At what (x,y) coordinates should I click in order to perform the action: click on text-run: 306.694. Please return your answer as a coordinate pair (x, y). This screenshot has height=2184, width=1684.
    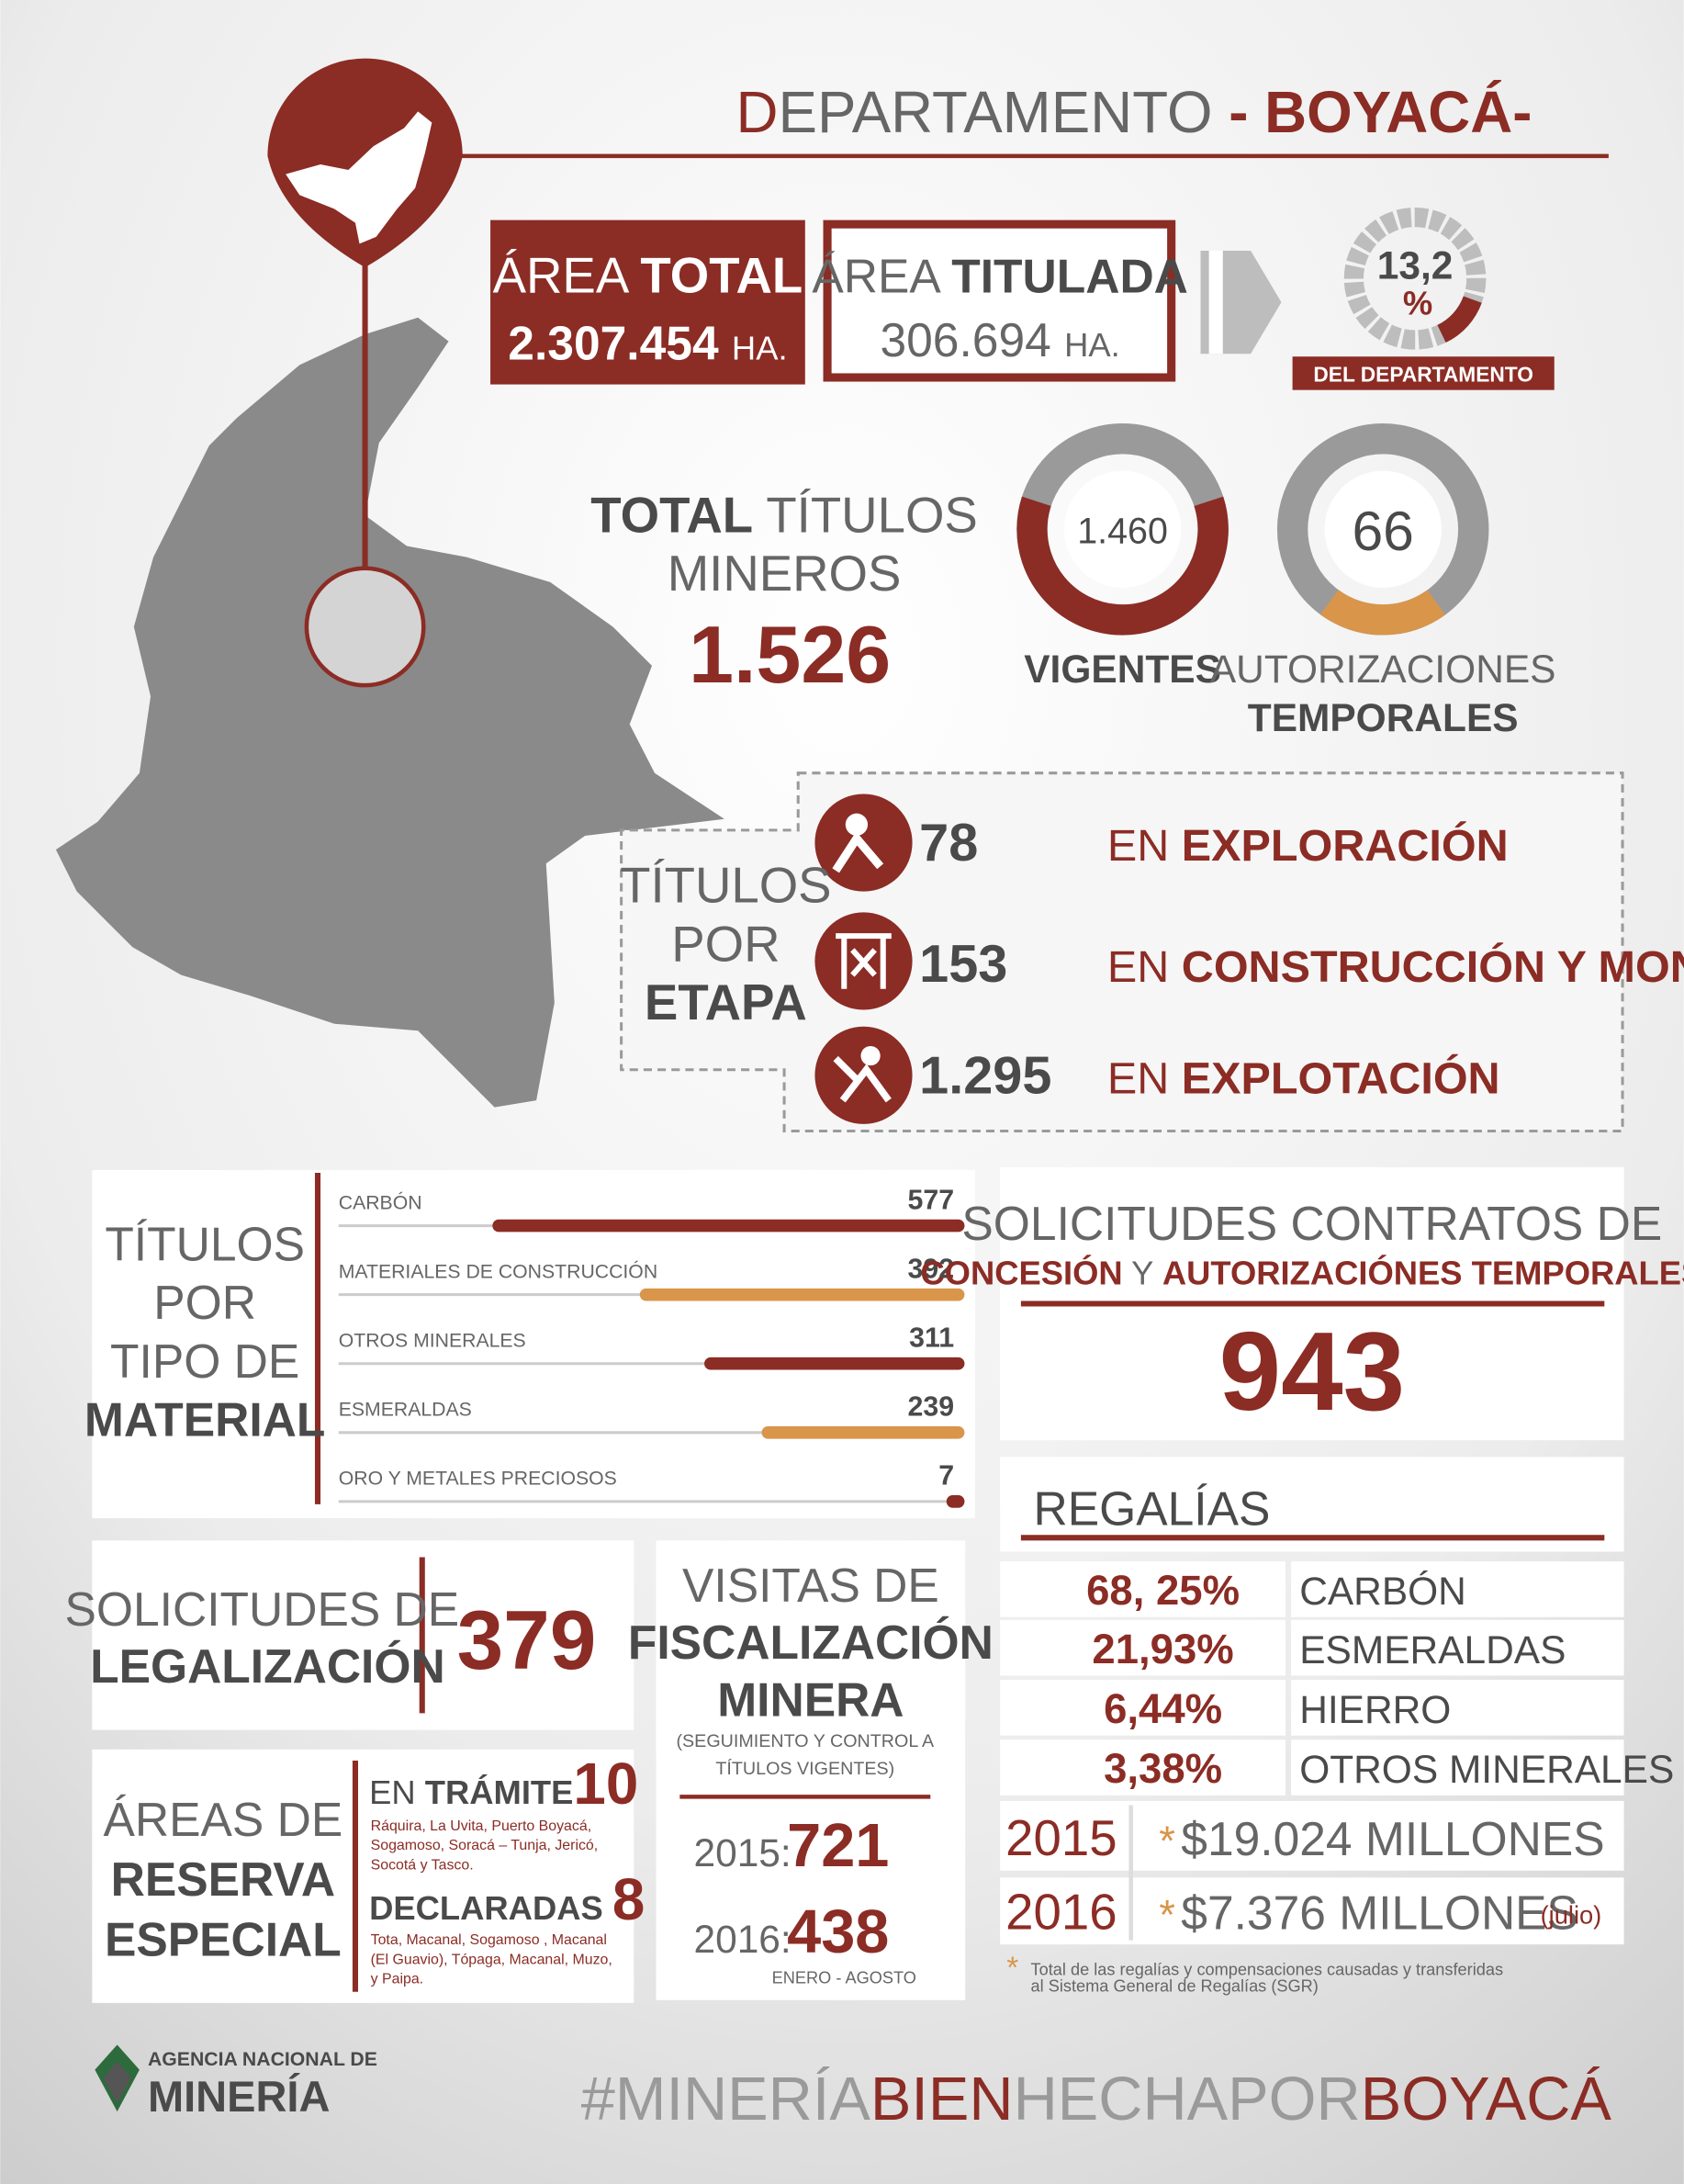
    Looking at the image, I should click on (972, 339).